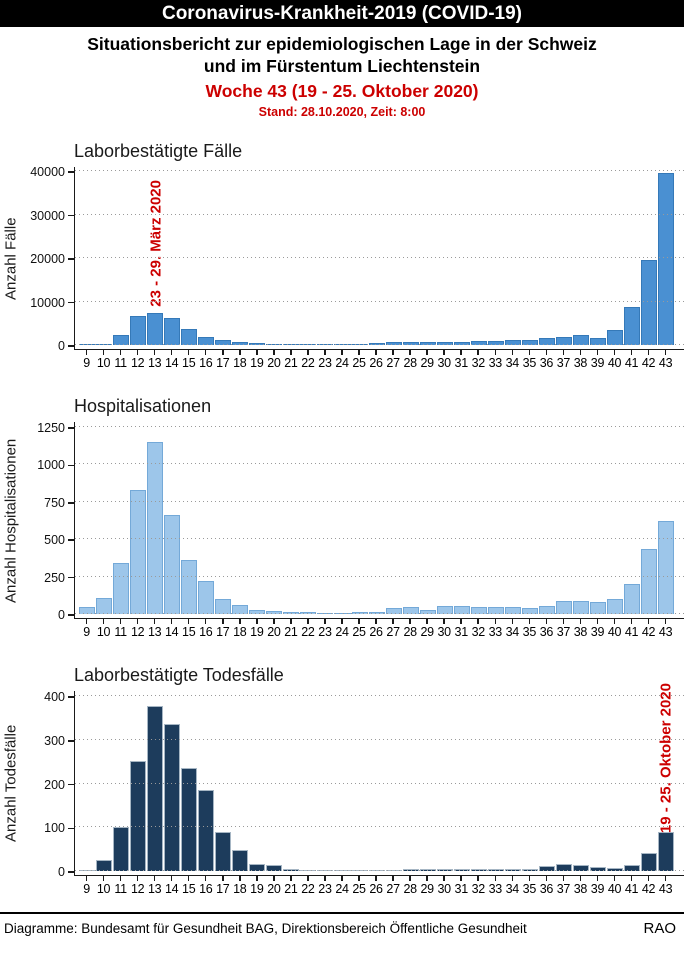 This screenshot has height=953, width=684. What do you see at coordinates (597, 629) in the screenshot?
I see `x-tick-week-39: 39` at bounding box center [597, 629].